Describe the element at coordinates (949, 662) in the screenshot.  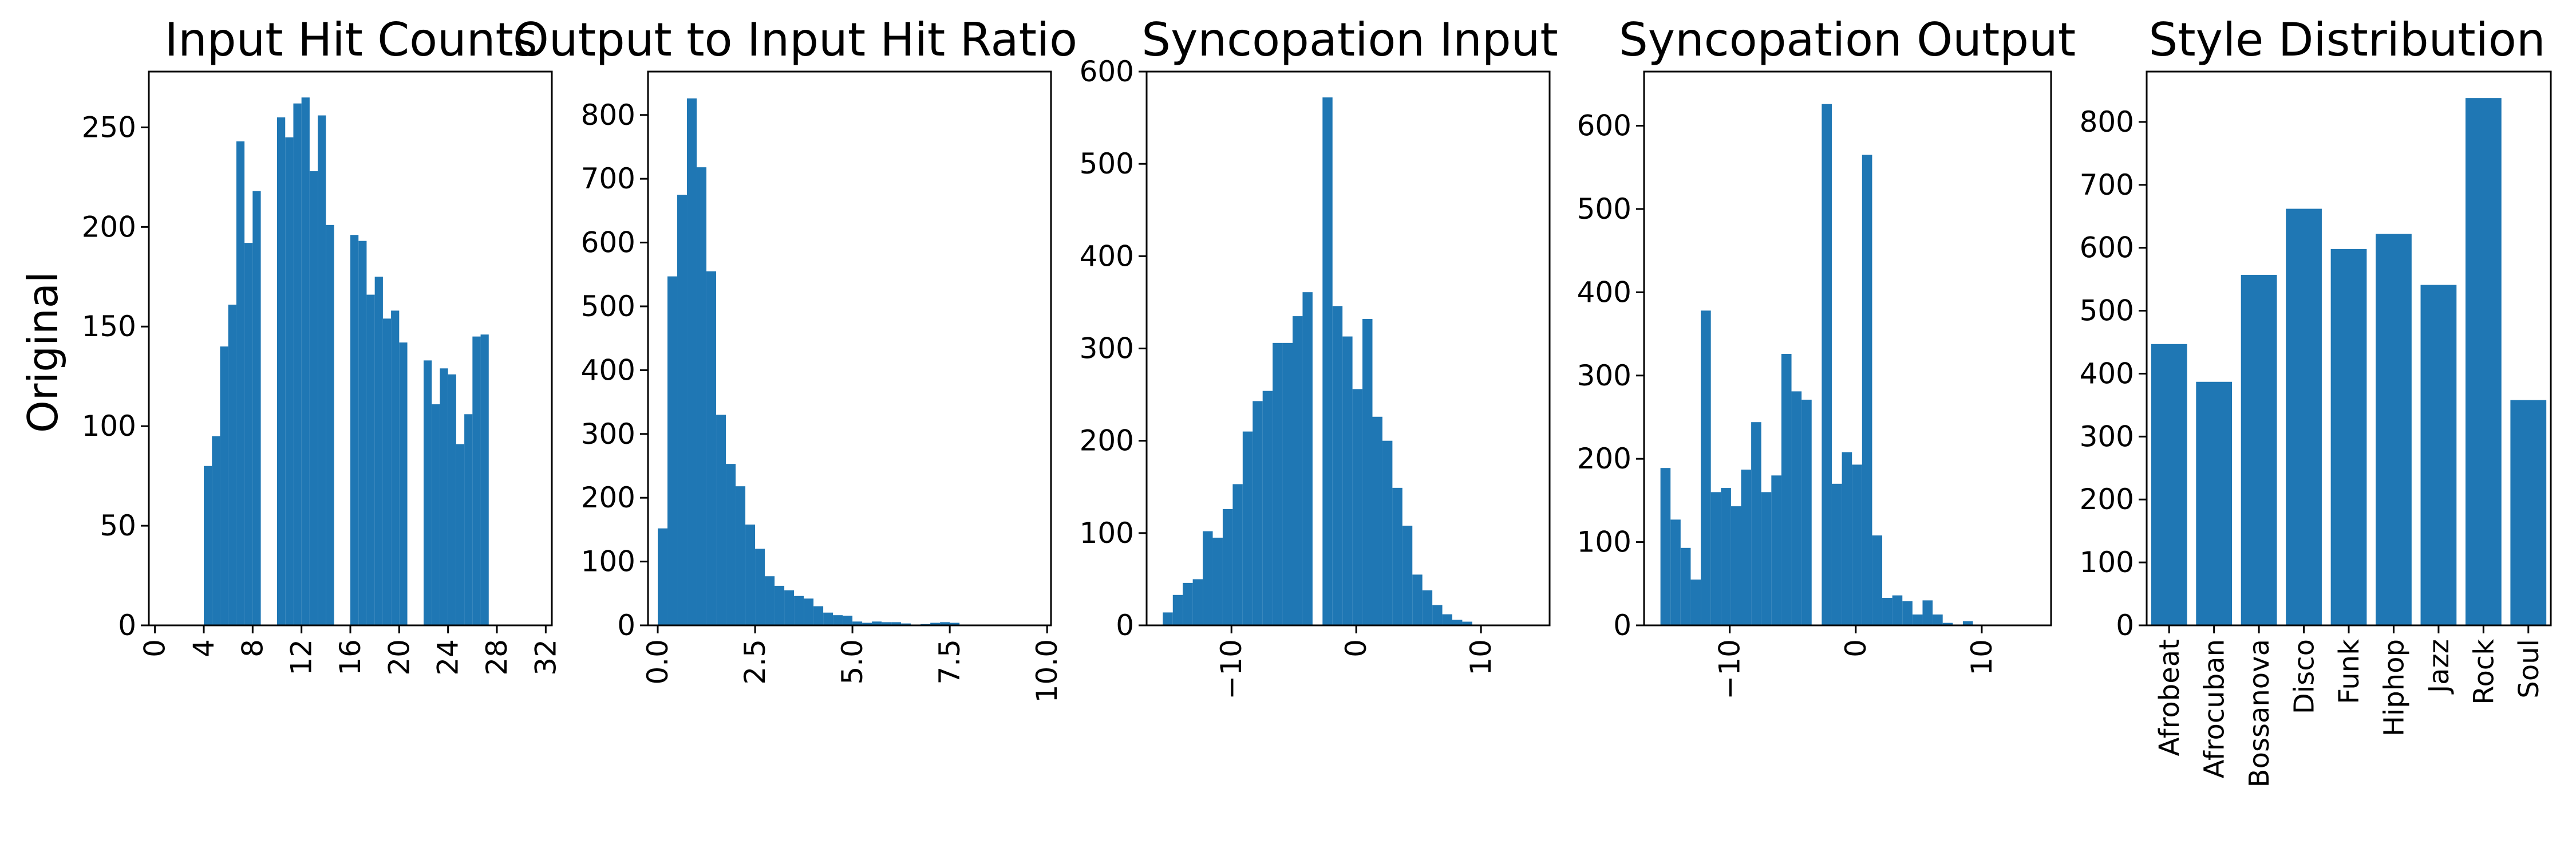
I see `x-tick-label: 7.5` at that location.